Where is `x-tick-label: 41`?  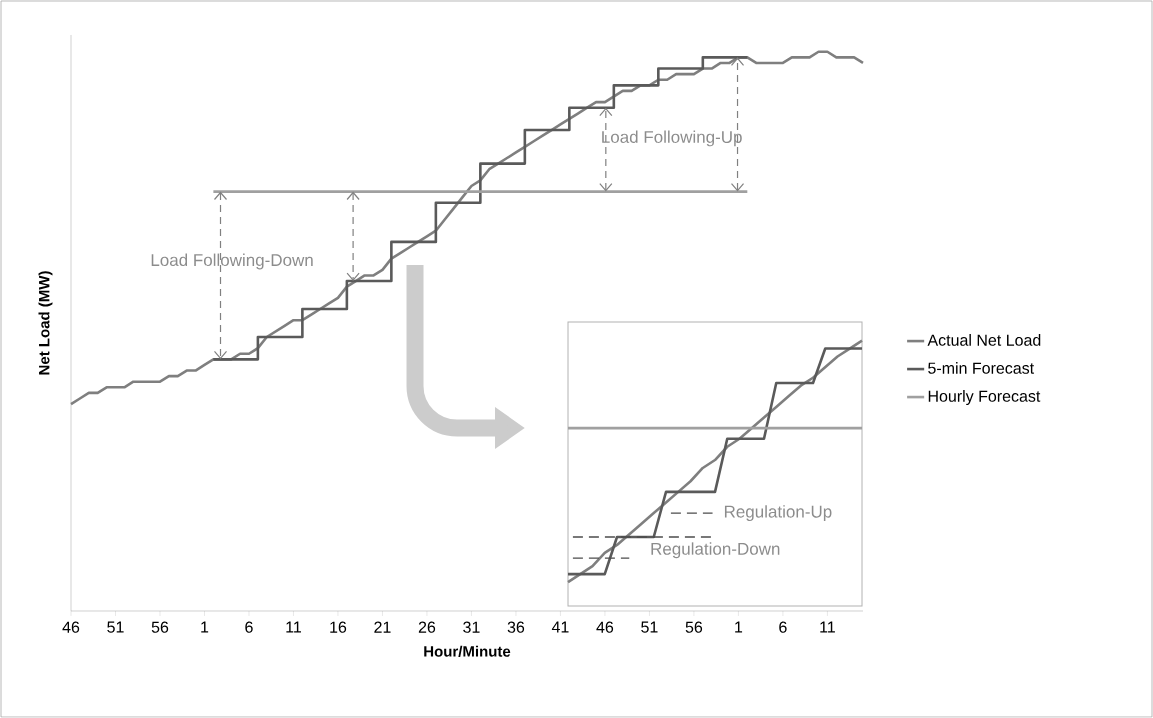 x-tick-label: 41 is located at coordinates (560, 627).